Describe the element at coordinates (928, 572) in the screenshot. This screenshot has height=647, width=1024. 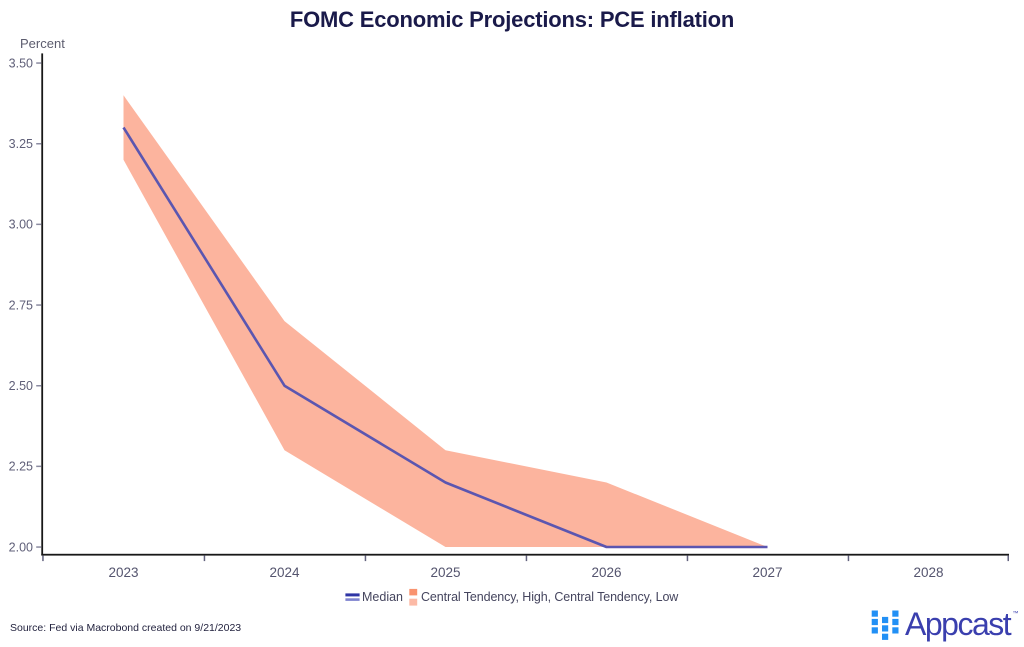
I see `svg-text: 2028` at that location.